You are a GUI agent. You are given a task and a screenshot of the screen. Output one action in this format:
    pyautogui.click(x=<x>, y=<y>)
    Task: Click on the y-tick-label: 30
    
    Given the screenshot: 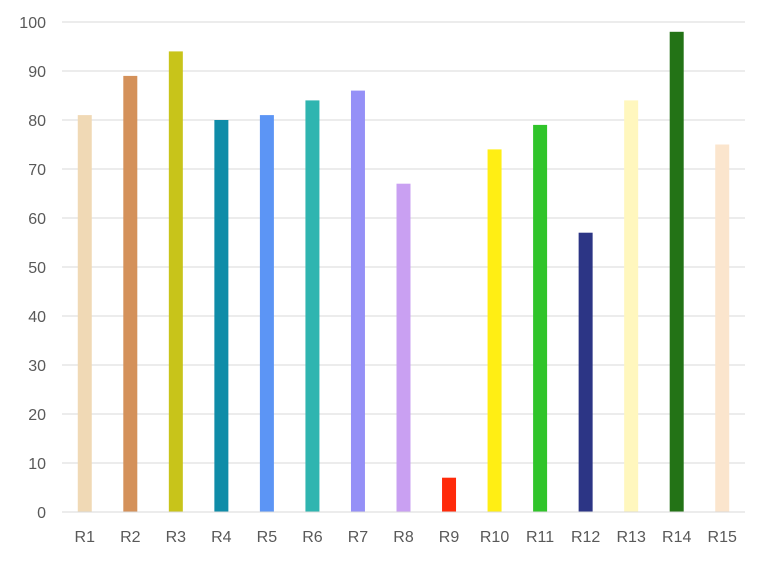 What is the action you would take?
    pyautogui.click(x=37, y=366)
    